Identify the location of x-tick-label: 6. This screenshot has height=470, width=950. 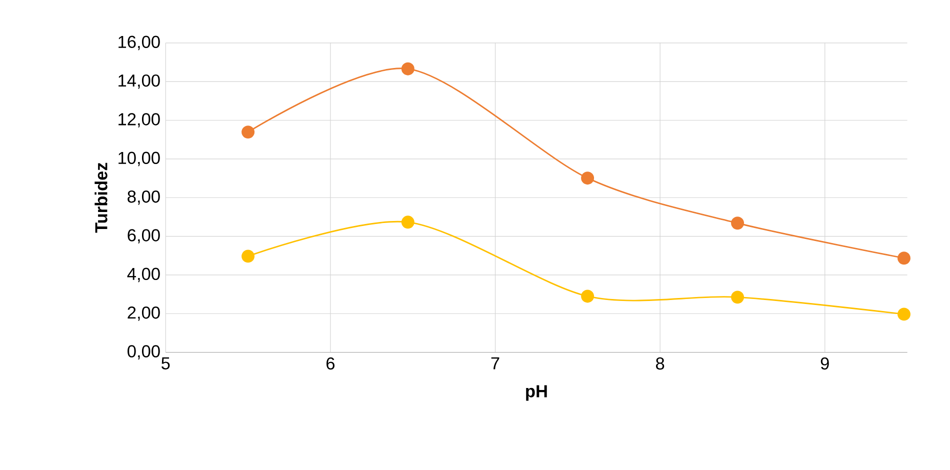
(330, 363).